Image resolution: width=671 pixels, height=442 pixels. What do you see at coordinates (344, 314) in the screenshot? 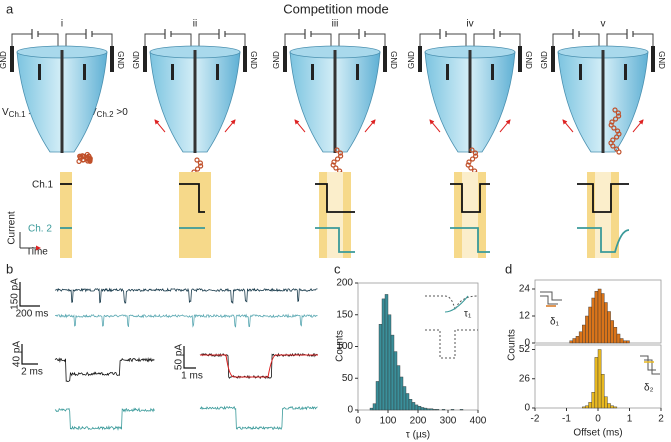
I see `y-tick-label: 150` at bounding box center [344, 314].